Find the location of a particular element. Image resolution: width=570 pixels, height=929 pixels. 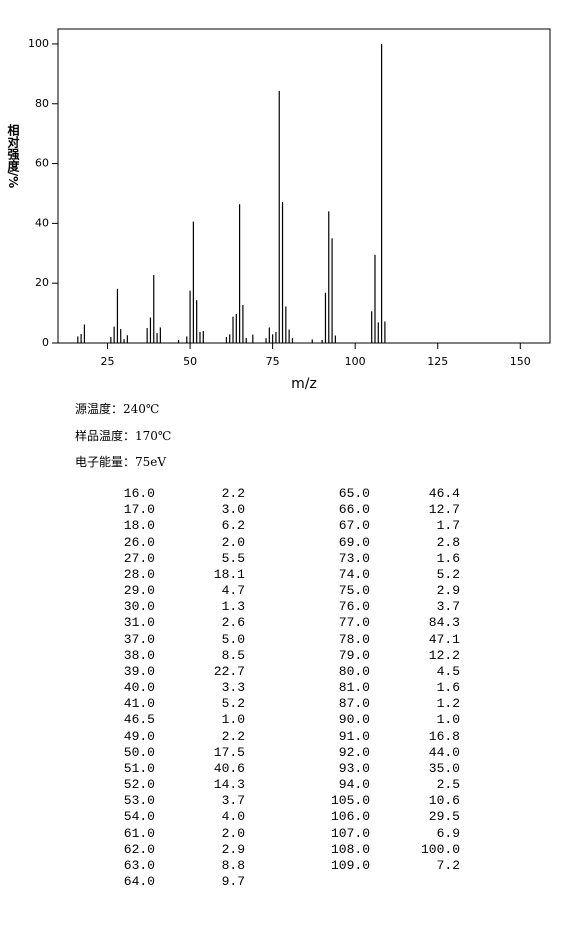

mz-cell: 81.0 is located at coordinates (354, 688).